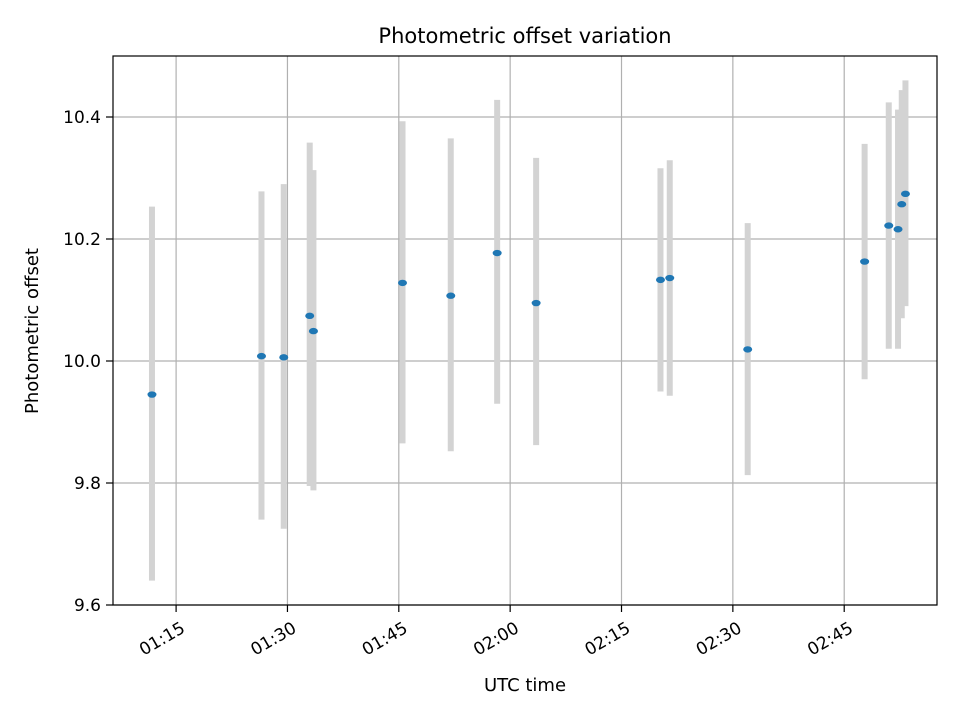 This screenshot has height=720, width=960. I want to click on x-axis-label: UTC time, so click(525, 685).